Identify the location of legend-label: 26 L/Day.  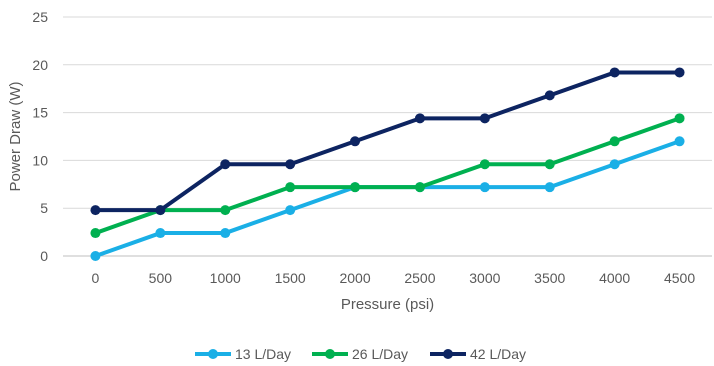
(380, 354).